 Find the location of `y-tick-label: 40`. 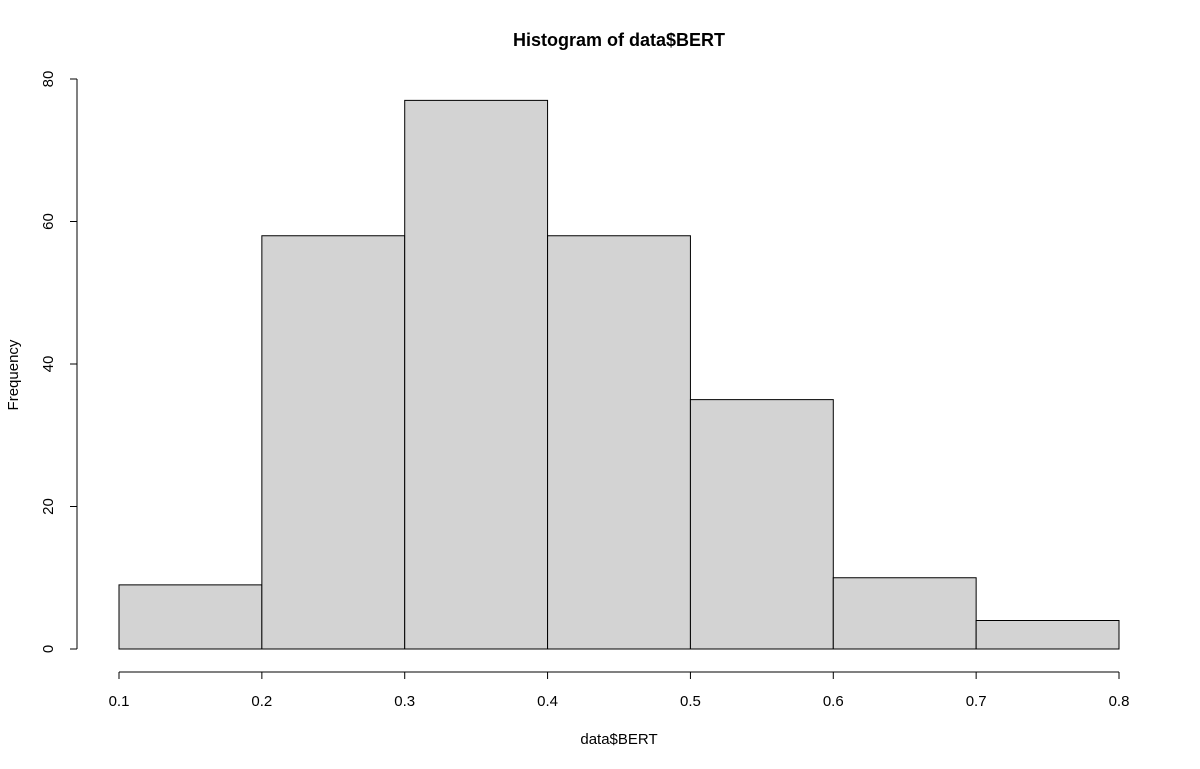

y-tick-label: 40 is located at coordinates (48, 364).